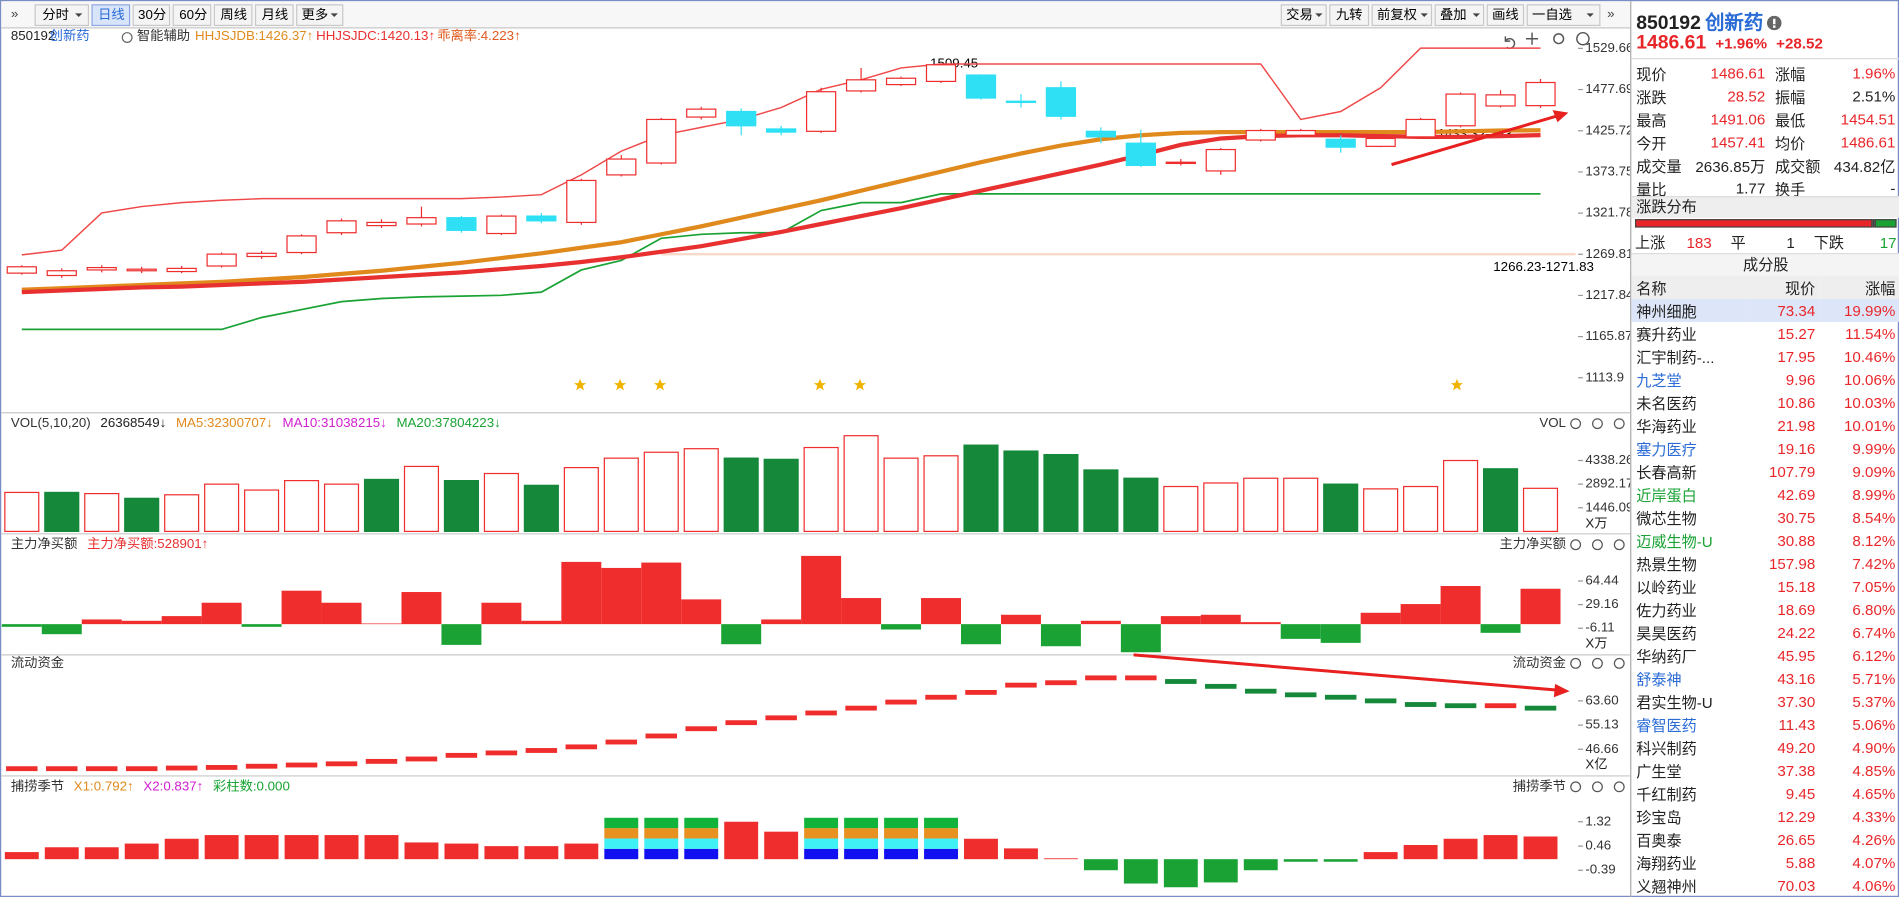 This screenshot has height=898, width=1899. I want to click on y-tick-label: 0.46, so click(1598, 845).